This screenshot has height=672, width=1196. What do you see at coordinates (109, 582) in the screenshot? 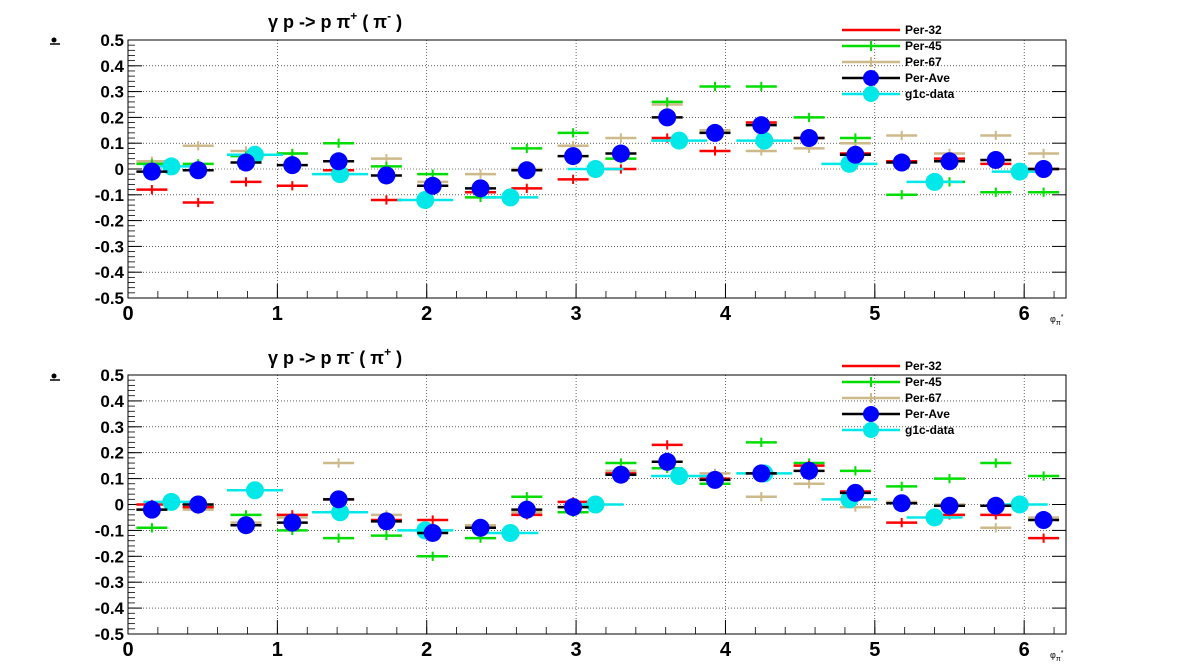
I see `y-tick-label: -0.3` at bounding box center [109, 582].